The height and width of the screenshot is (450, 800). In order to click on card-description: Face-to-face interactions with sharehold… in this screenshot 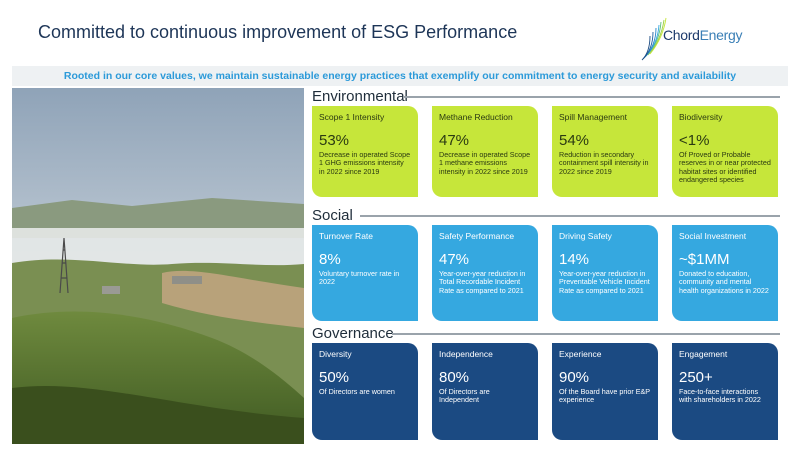, I will do `click(720, 396)`.